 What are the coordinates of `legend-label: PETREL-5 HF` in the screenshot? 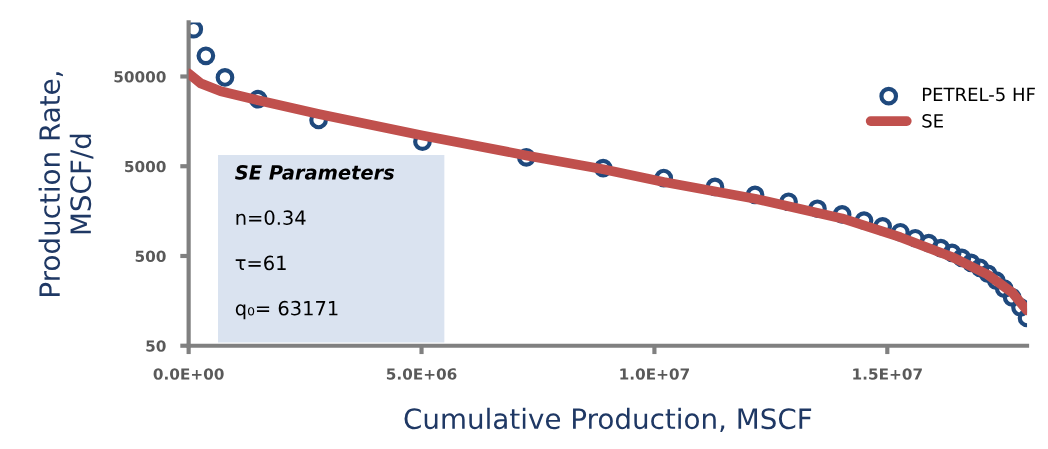 It's located at (978, 94).